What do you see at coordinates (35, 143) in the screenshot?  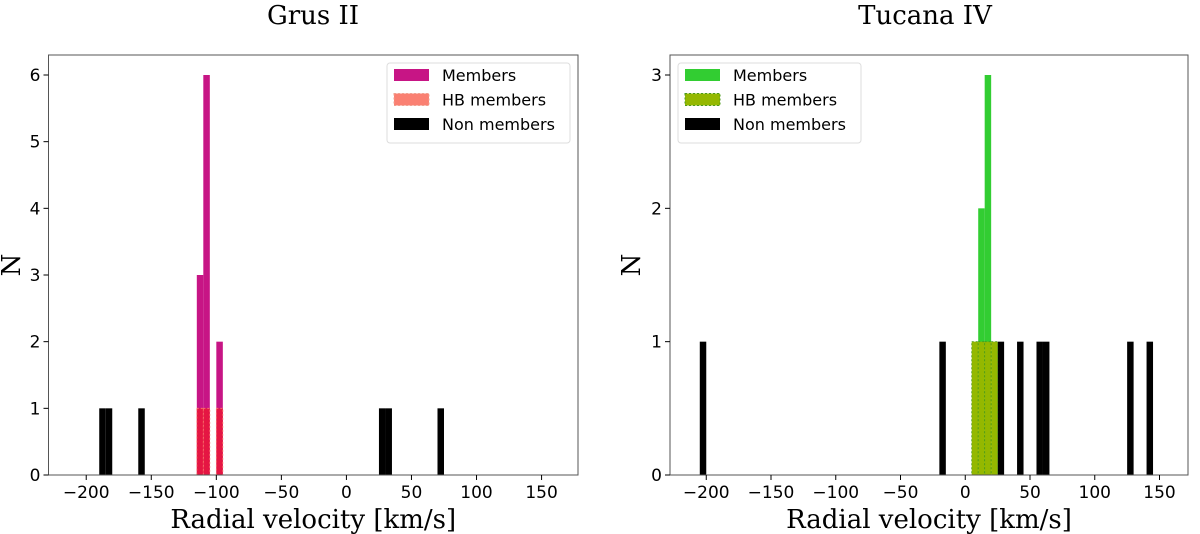 I see `y-tick-label: 5` at bounding box center [35, 143].